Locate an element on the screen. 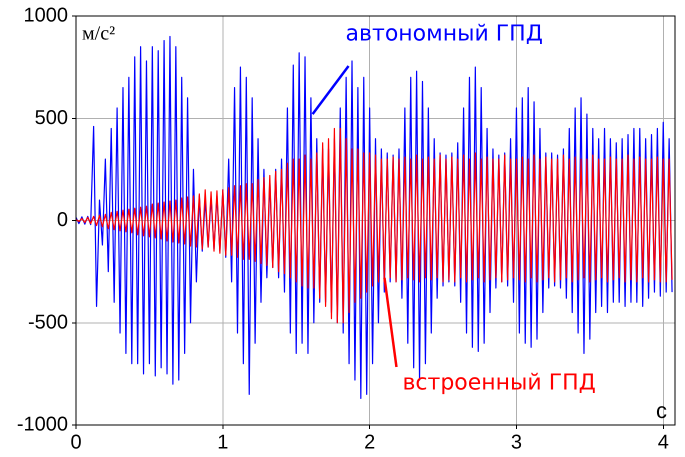 The image size is (685, 457). series-label: автономный ГПД is located at coordinates (444, 34).